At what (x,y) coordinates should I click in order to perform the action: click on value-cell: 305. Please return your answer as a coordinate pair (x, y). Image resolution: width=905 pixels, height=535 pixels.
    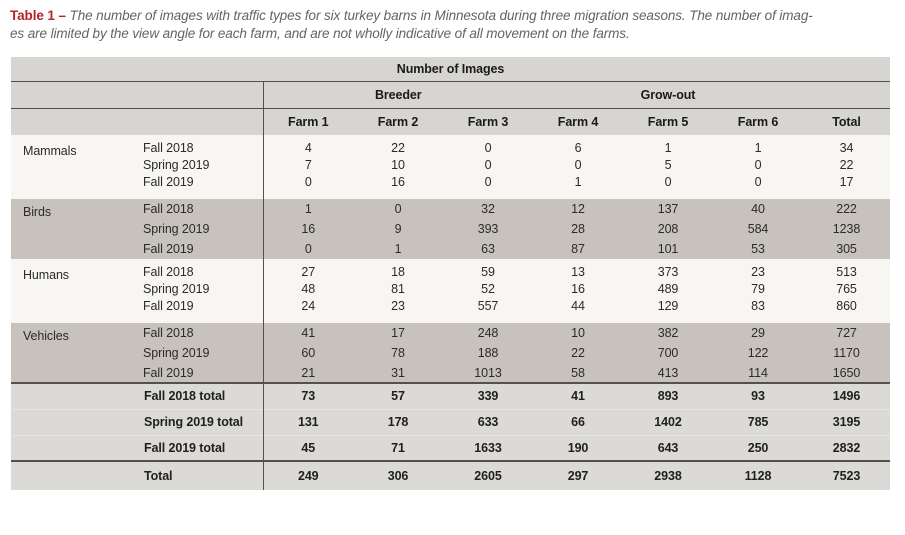
    Looking at the image, I should click on (847, 249).